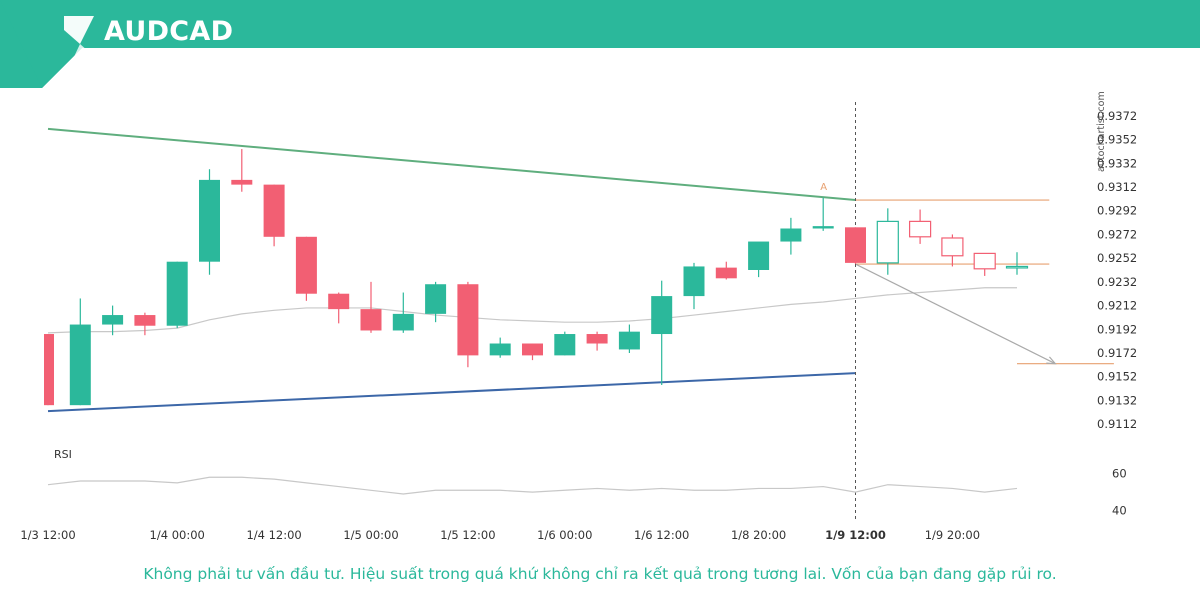 The height and width of the screenshot is (600, 1200). I want to click on rsi-line, so click(532, 485).